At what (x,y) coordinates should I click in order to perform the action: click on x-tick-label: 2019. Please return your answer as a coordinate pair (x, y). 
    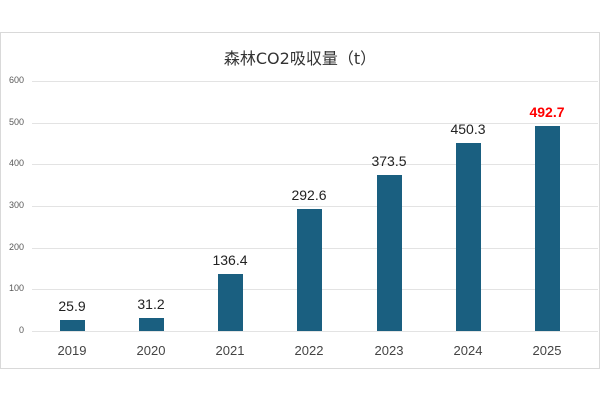
    Looking at the image, I should click on (72, 350).